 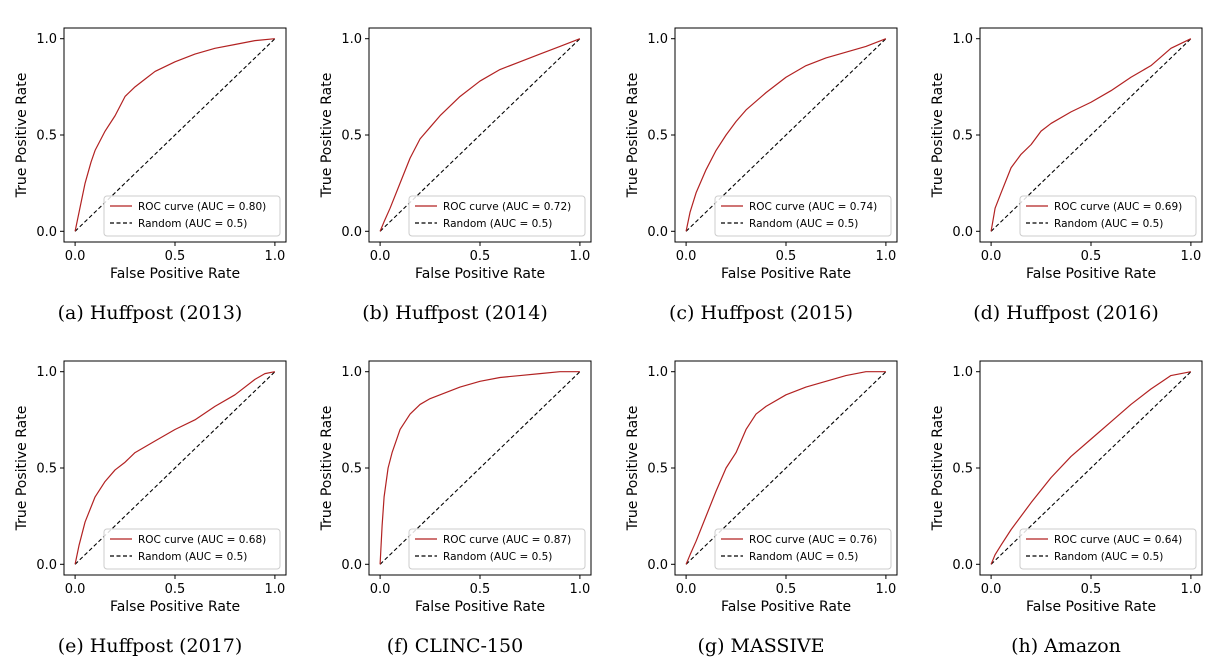 What do you see at coordinates (202, 207) in the screenshot?
I see `legend-entry-label: ROC curve (AUC = 0.80)` at bounding box center [202, 207].